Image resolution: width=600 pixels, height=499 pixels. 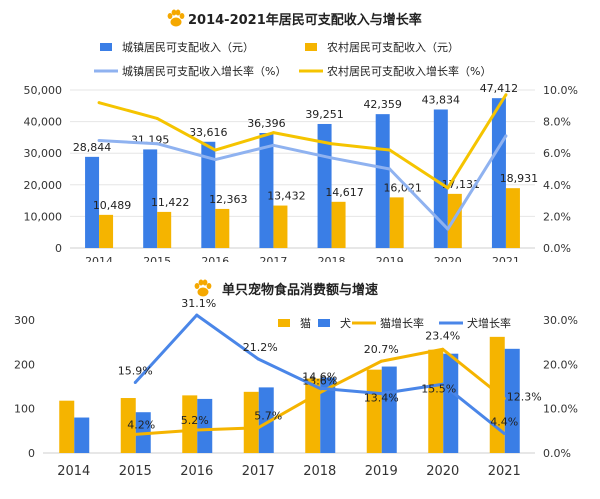 What do you see at coordinates (557, 185) in the screenshot?
I see `y-right-tick-label: 4.0%` at bounding box center [557, 185].